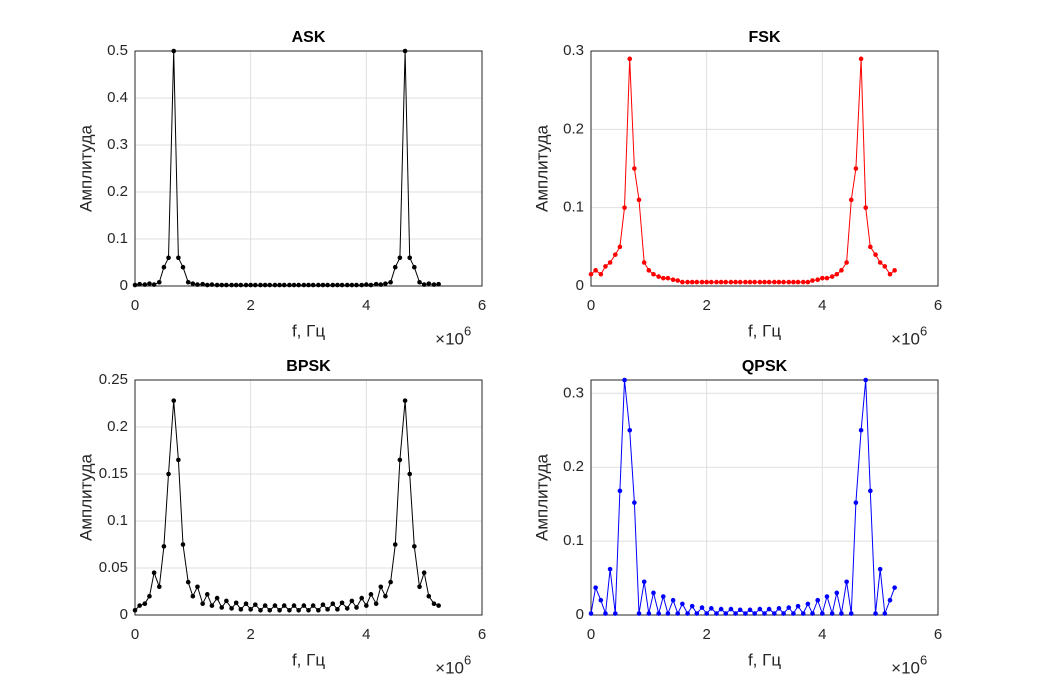 This screenshot has width=1037, height=694. What do you see at coordinates (113, 379) in the screenshot?
I see `y-tick-label: 0.25` at bounding box center [113, 379].